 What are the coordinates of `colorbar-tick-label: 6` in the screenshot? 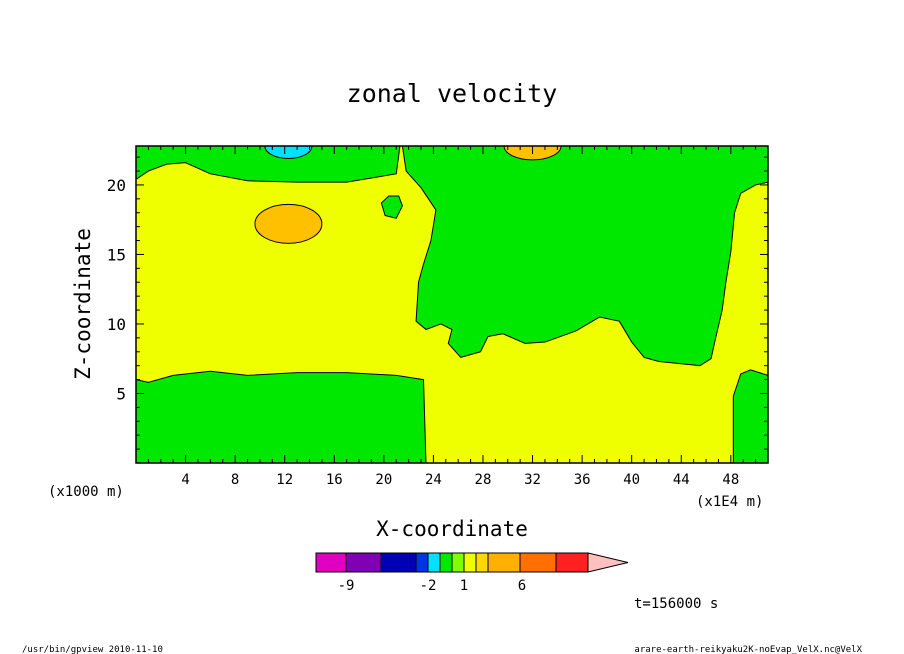 It's located at (522, 586).